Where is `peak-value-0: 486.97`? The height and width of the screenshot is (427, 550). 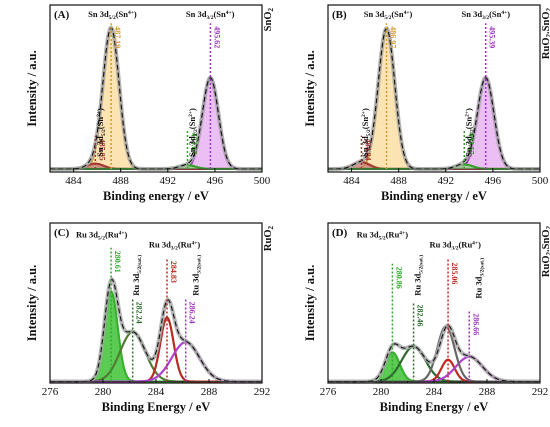
peak-value-0: 486.97 is located at coordinates (393, 37).